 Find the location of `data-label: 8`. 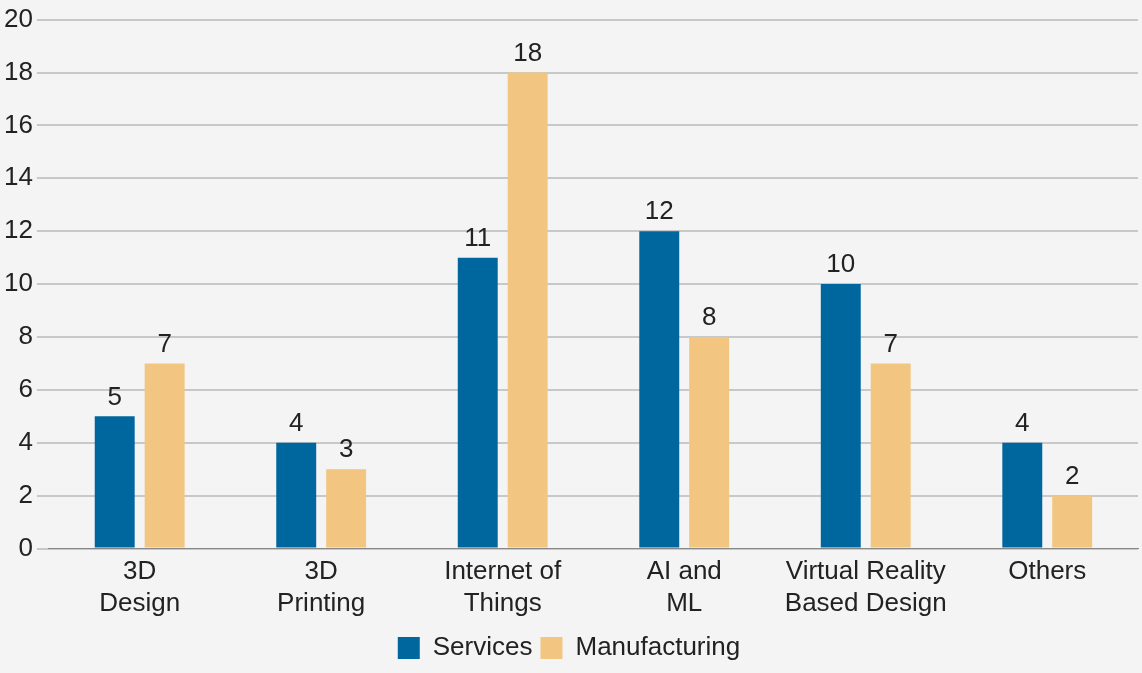

data-label: 8 is located at coordinates (709, 316).